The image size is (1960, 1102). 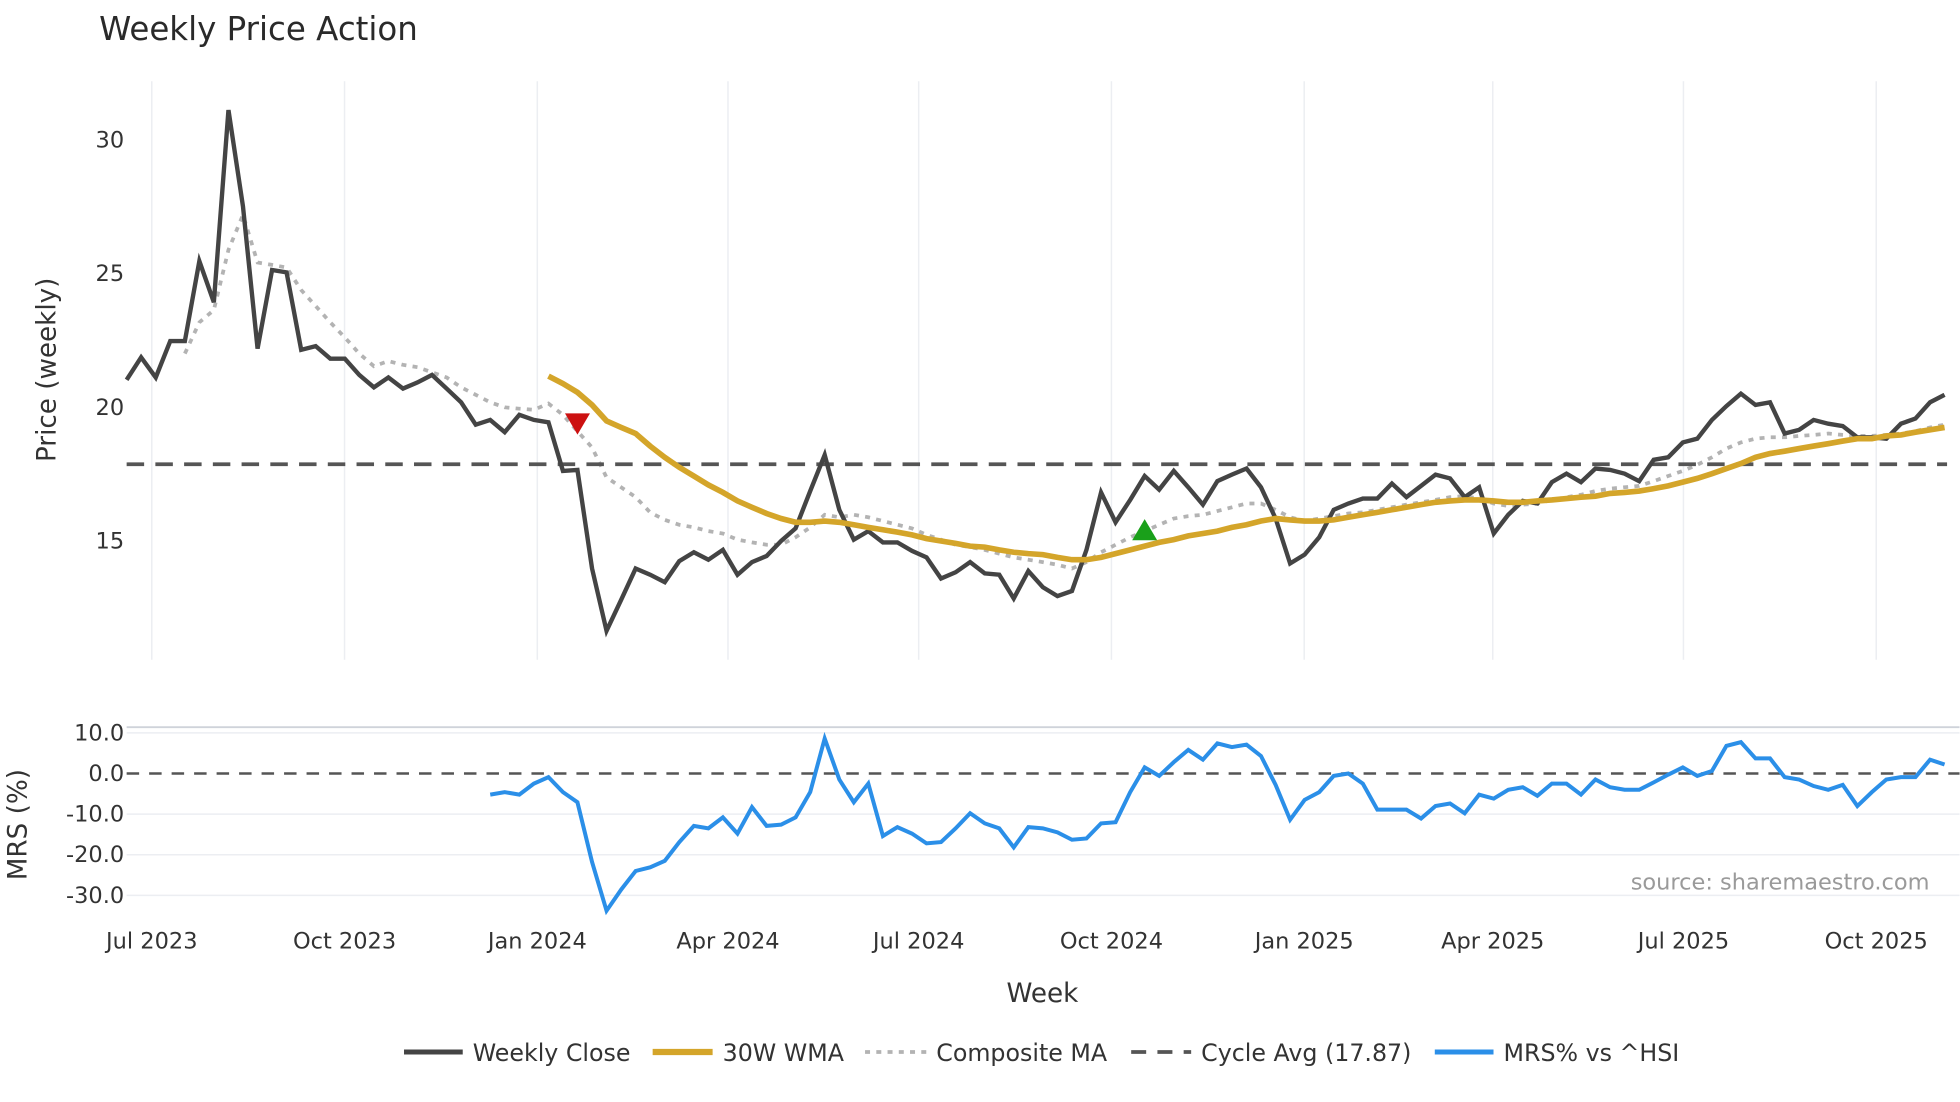 What do you see at coordinates (1492, 941) in the screenshot?
I see `x-tick-label: Apr 2025` at bounding box center [1492, 941].